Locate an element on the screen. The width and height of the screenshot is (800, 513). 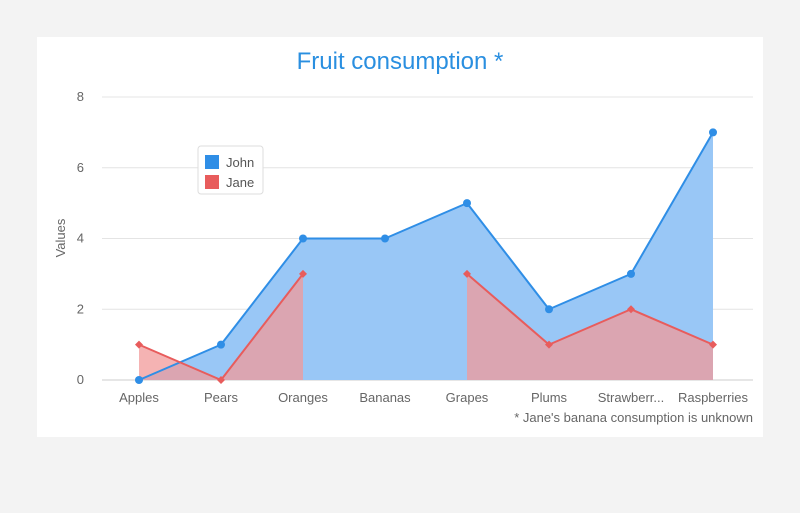
legend: John Jane is located at coordinates (230, 170).